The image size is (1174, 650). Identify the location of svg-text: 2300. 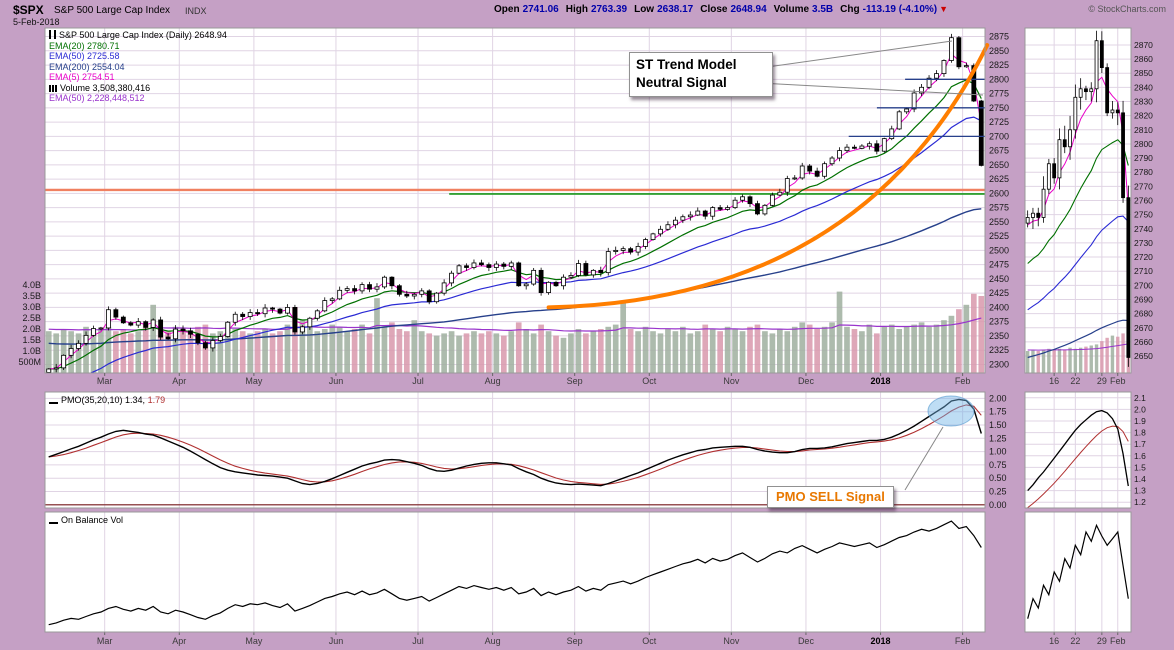
(999, 364).